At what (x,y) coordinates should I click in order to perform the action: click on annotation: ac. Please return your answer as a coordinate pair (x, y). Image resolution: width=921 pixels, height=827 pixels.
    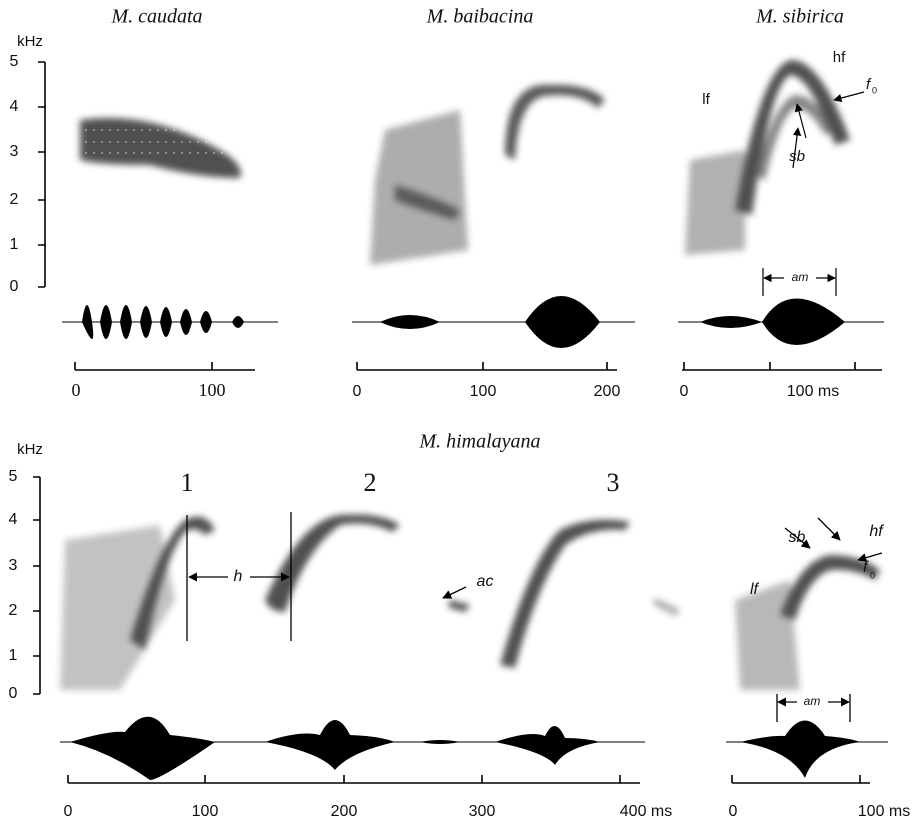
    Looking at the image, I should click on (485, 581).